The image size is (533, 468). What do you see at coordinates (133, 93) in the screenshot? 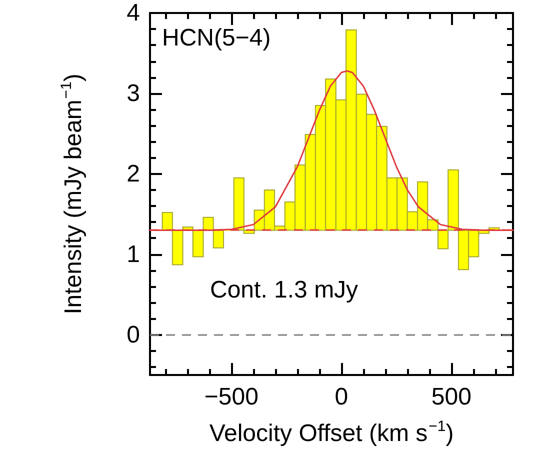
I see `y-tick-label: 3` at bounding box center [133, 93].